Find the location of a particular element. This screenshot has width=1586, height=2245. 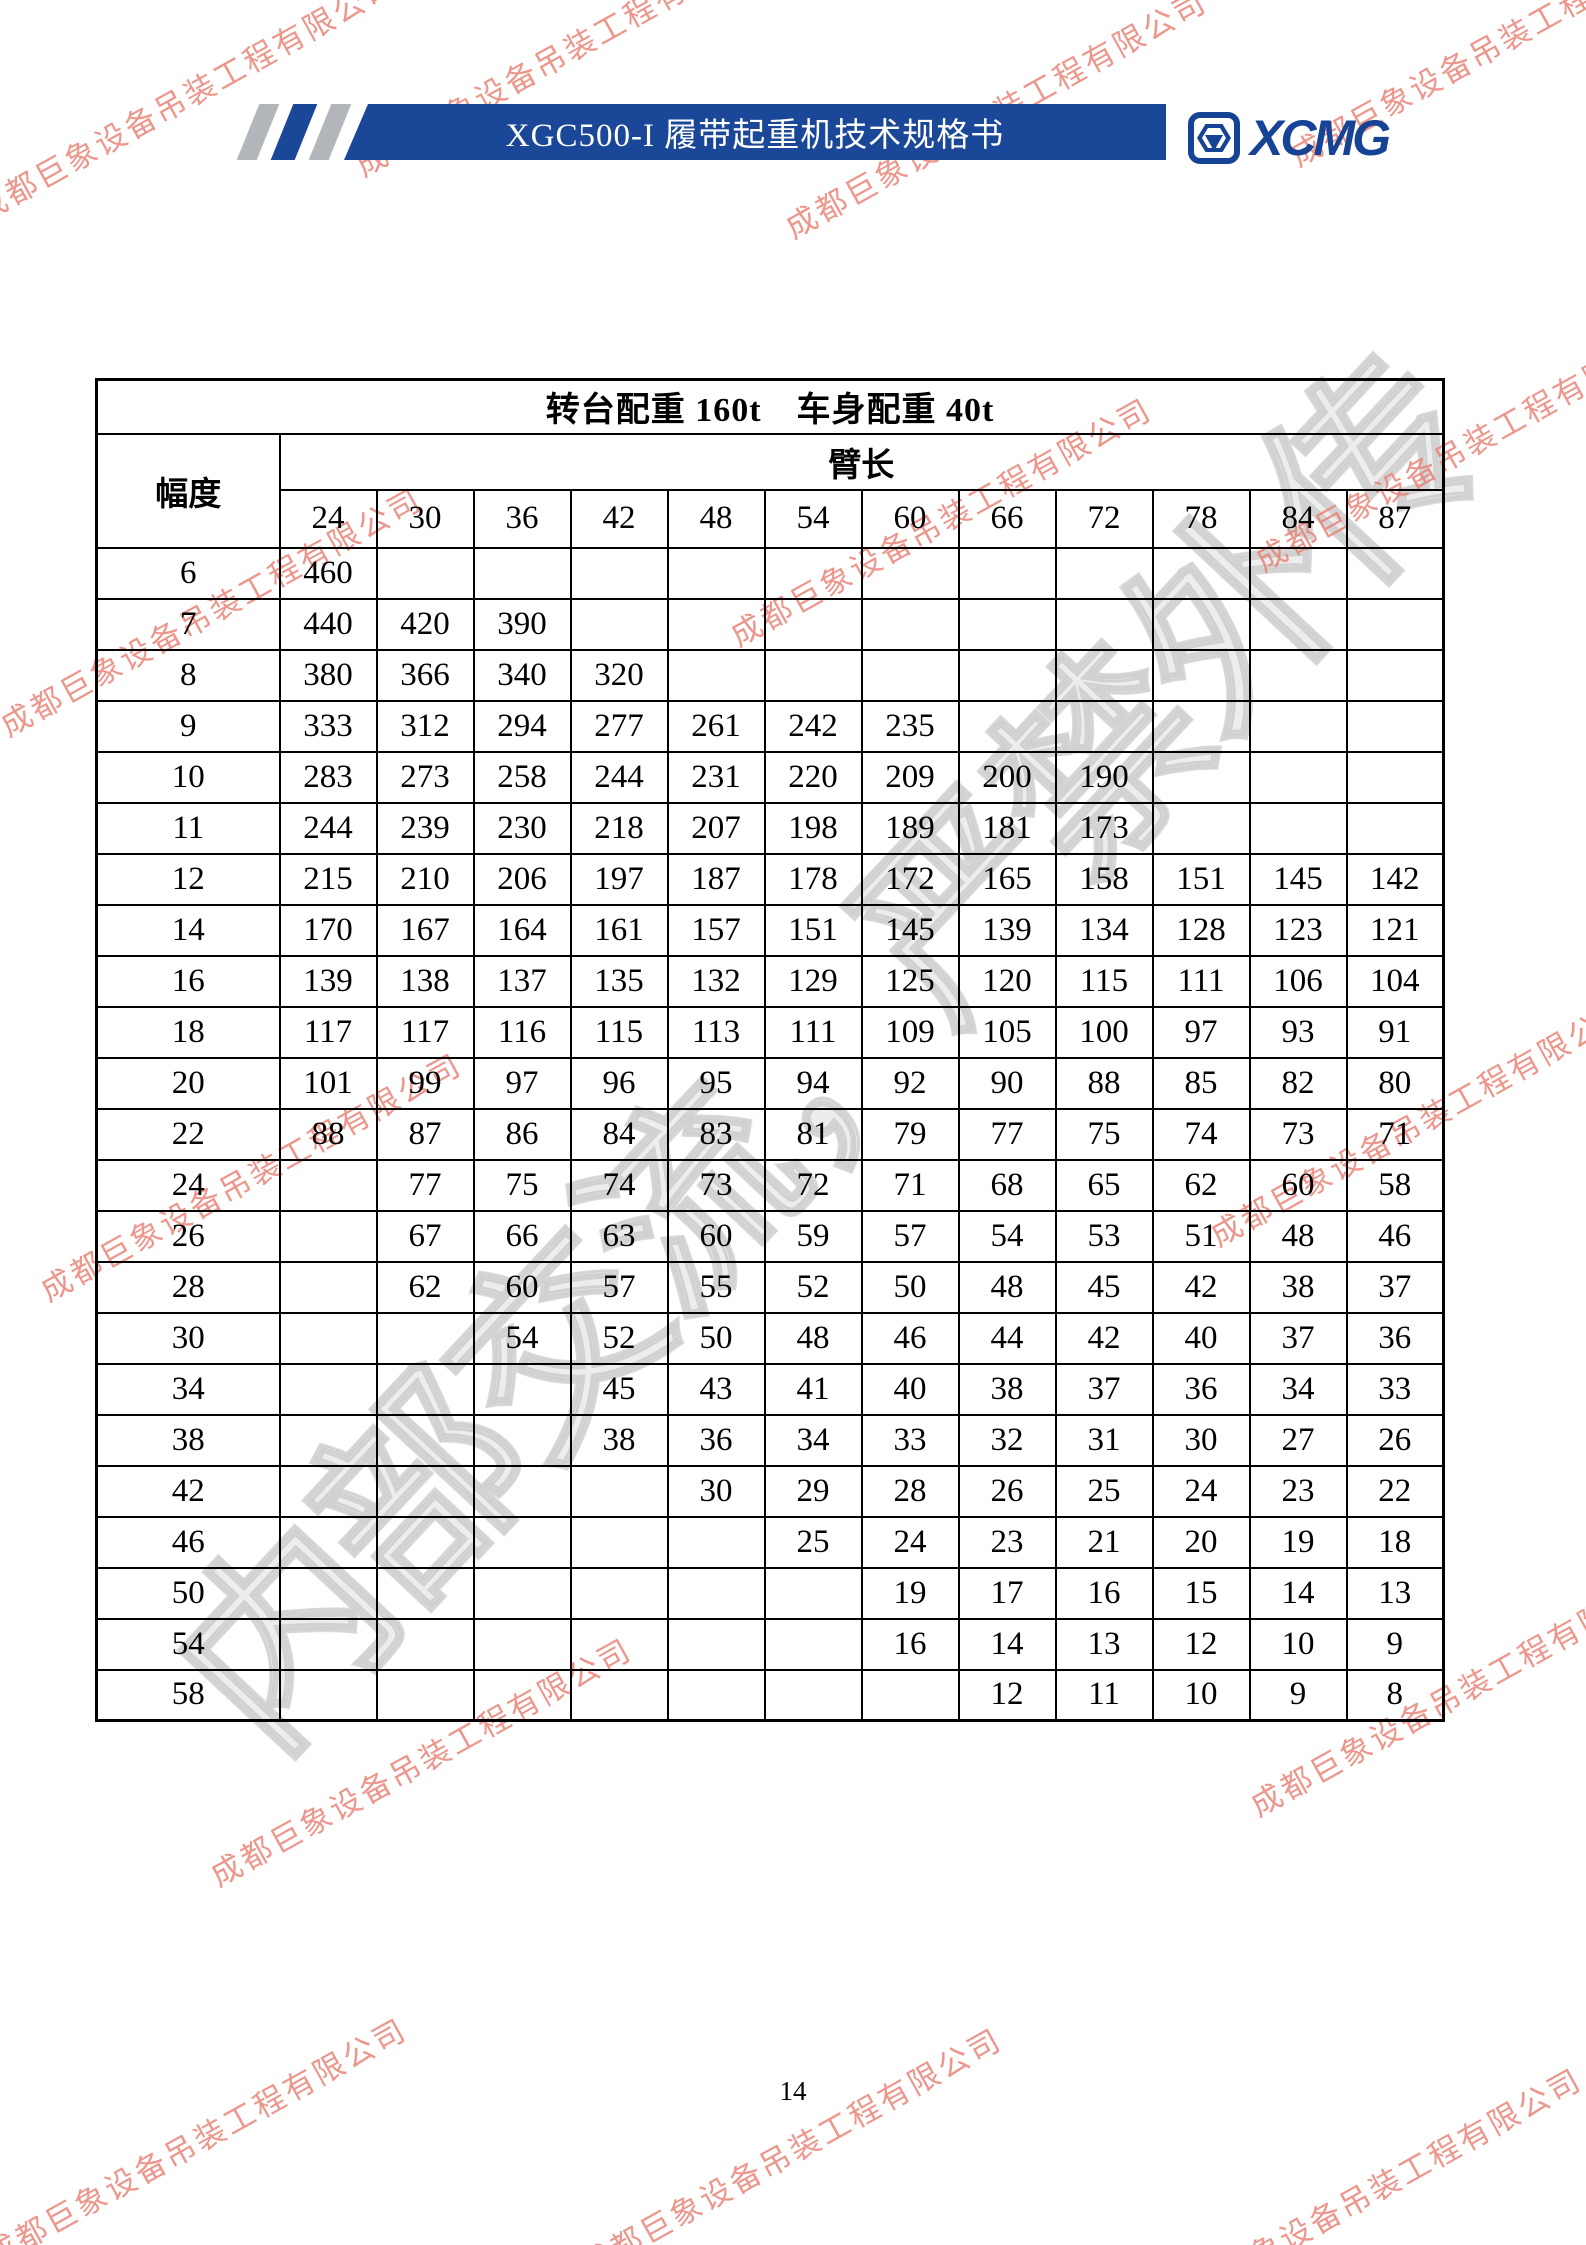

capacity-cell: 77 is located at coordinates (425, 1185).